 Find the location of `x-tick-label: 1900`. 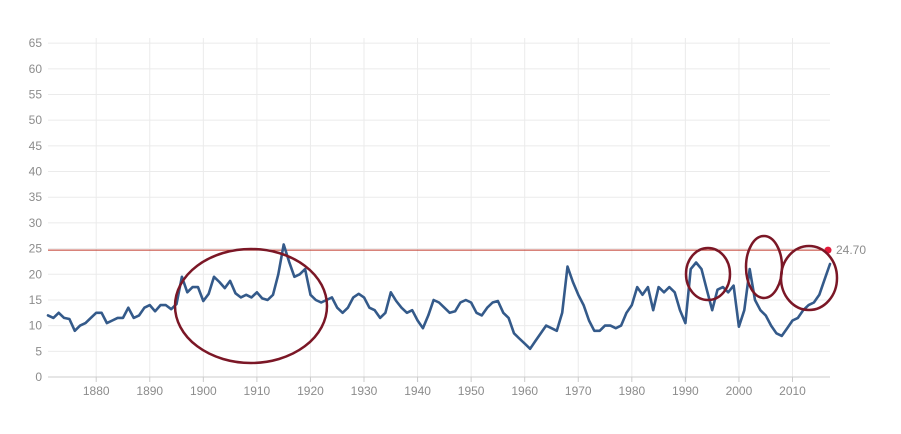

x-tick-label: 1900 is located at coordinates (203, 391).